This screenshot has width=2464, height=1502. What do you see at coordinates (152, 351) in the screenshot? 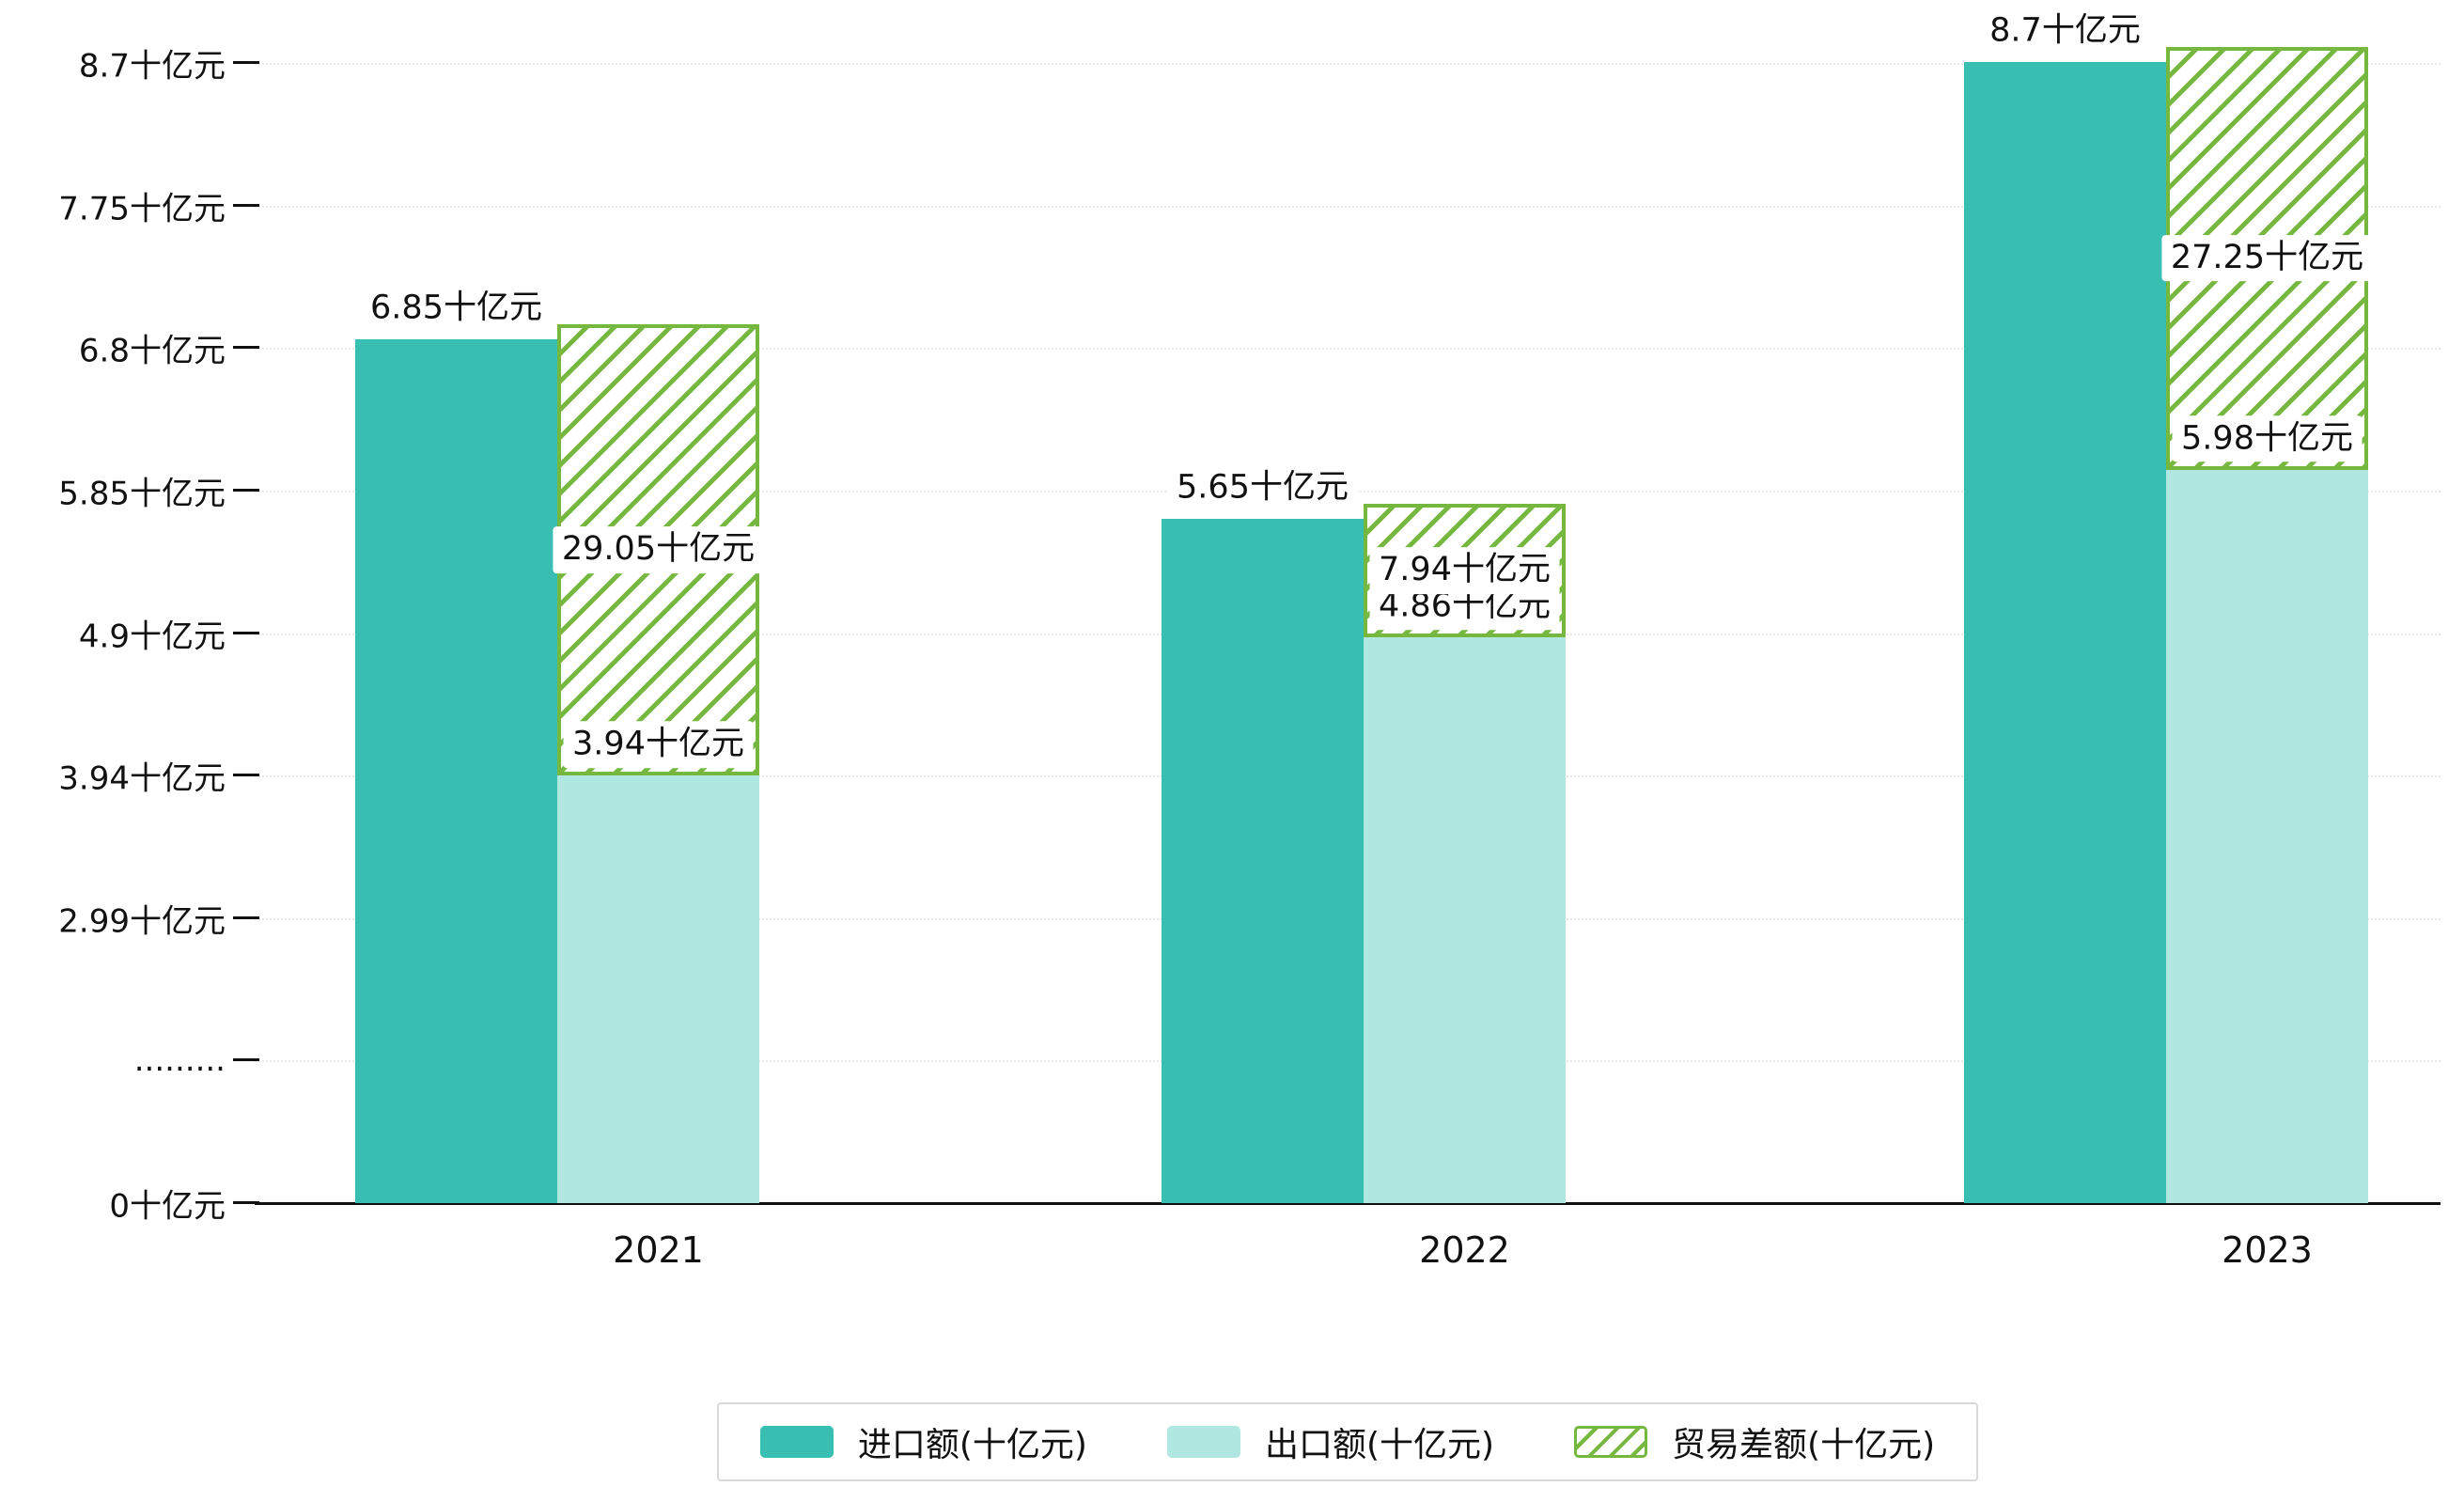
I see `y-tick-label: 6.8十亿元` at bounding box center [152, 351].